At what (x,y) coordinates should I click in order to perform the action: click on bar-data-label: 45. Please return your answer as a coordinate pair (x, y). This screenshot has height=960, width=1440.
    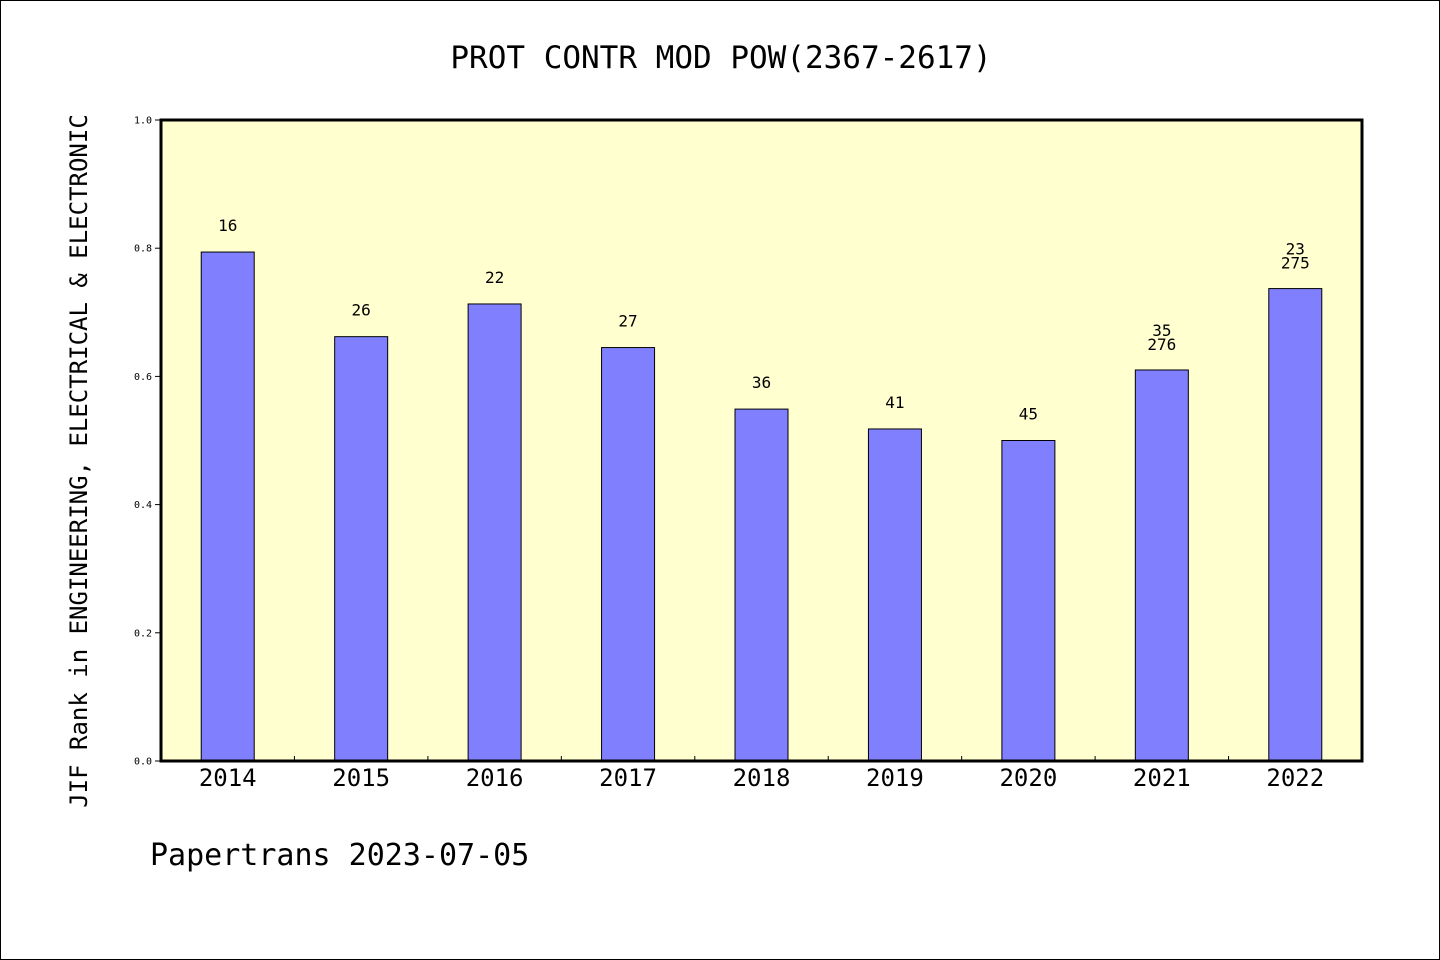
    Looking at the image, I should click on (1028, 414).